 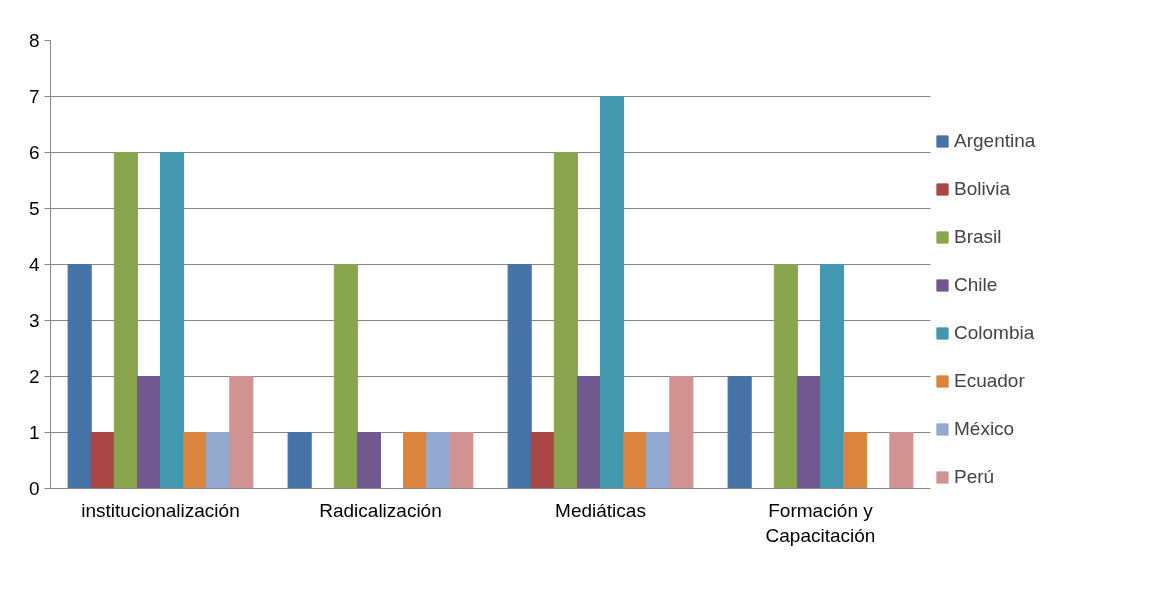 I want to click on x-tick-label: institucionalización, so click(x=160, y=510).